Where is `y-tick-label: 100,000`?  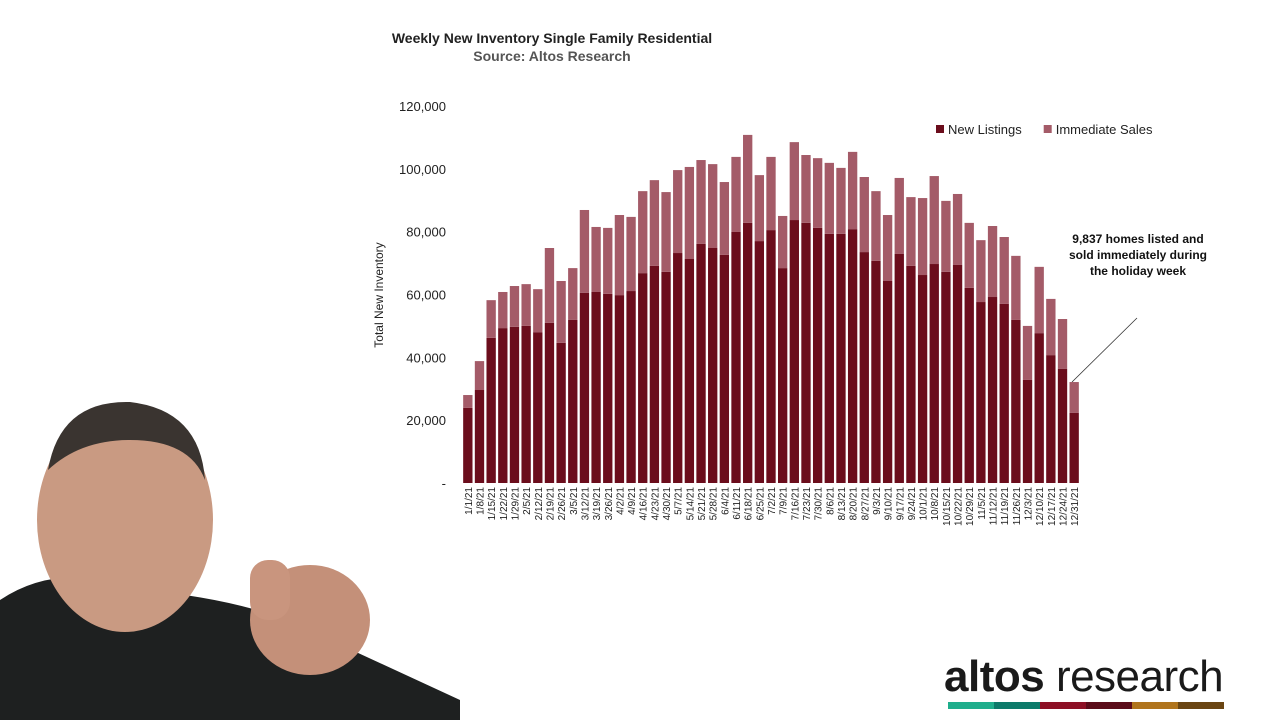 y-tick-label: 100,000 is located at coordinates (422, 169).